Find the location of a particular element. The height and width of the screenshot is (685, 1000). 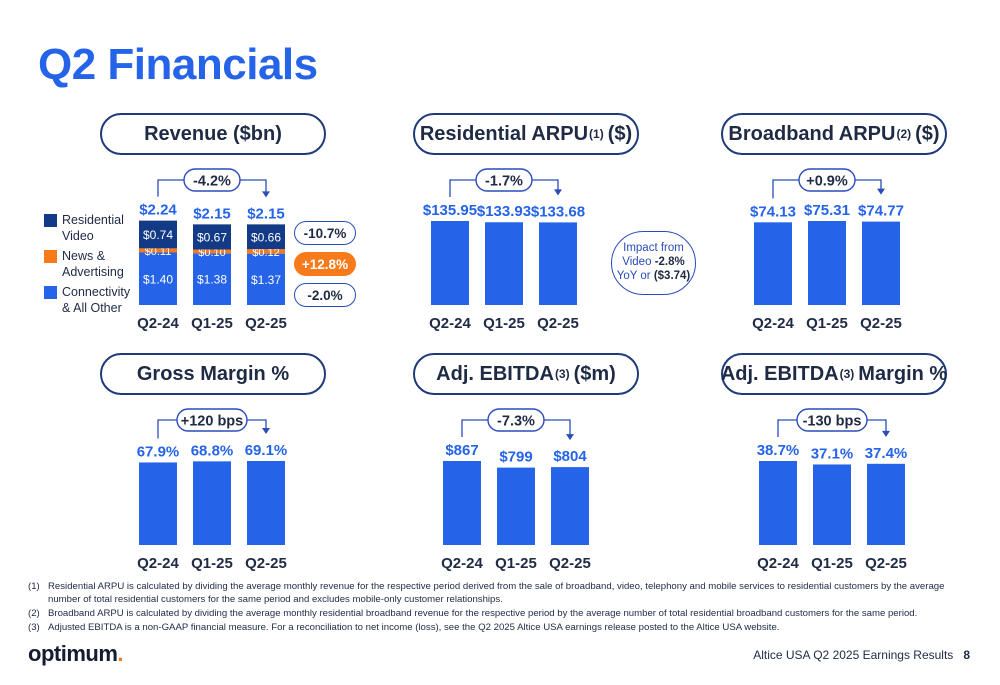

residential-arpu-panel-title: Residential ARPU (1) ($) is located at coordinates (526, 134).